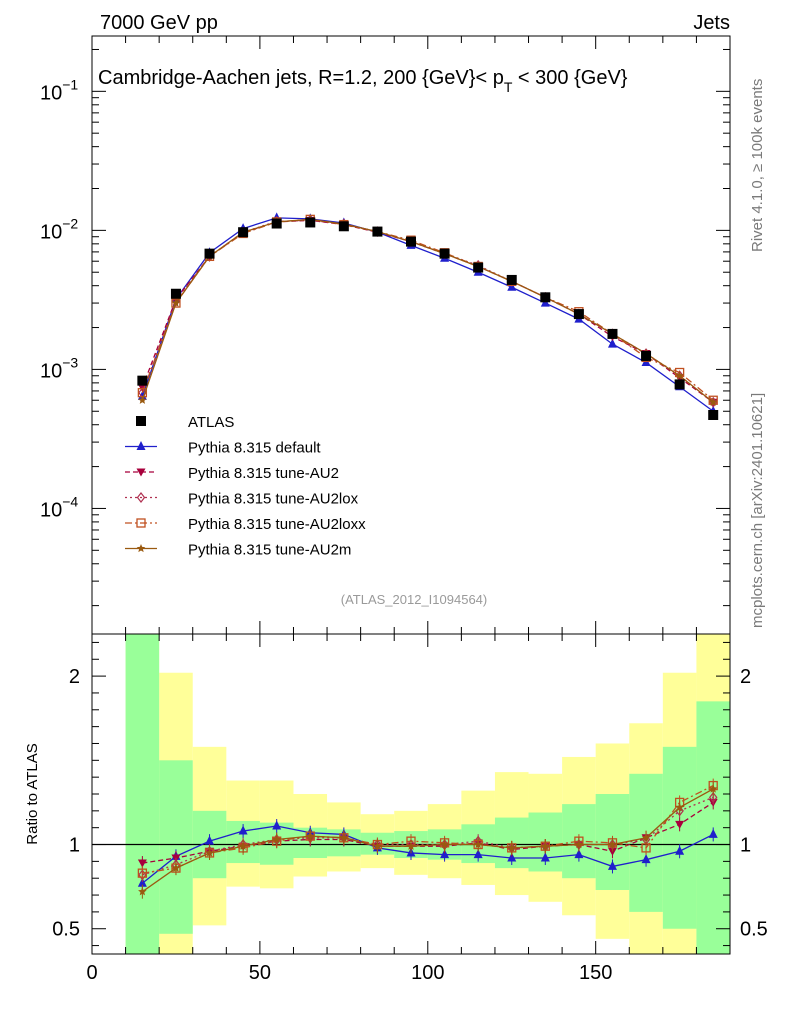 The height and width of the screenshot is (1024, 786). I want to click on analysis-watermark: (ATLAS_2012_I1094564), so click(414, 599).